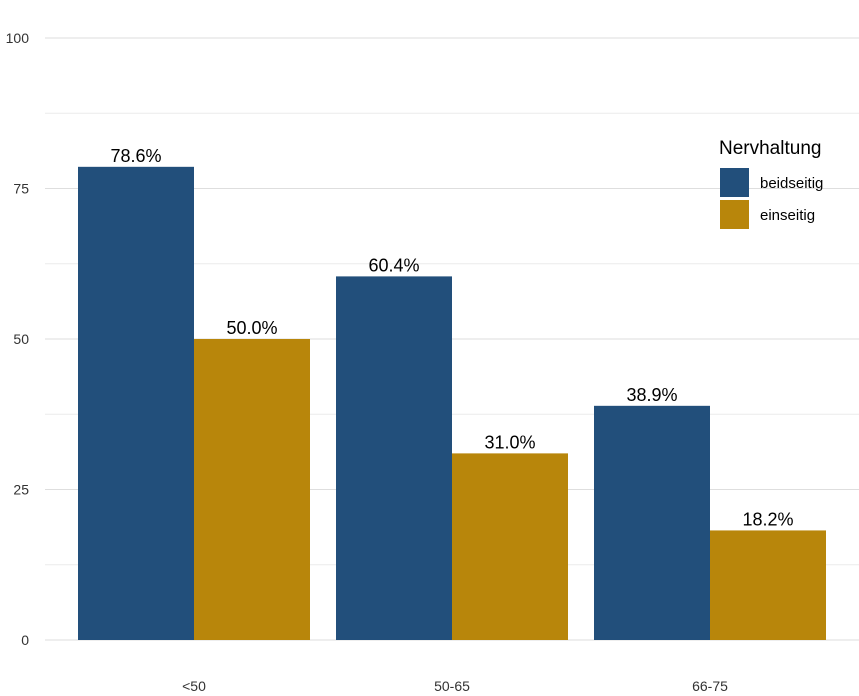 The height and width of the screenshot is (696, 859). I want to click on y-axis-ticks: 0 25 50 75 100, so click(18, 339).